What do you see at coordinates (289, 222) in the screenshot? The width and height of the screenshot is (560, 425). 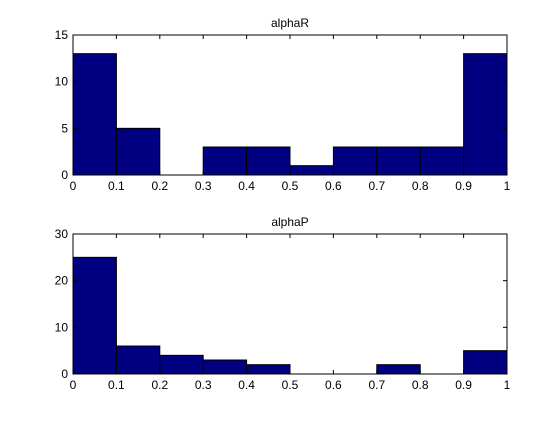 I see `chart-title: alphaP` at bounding box center [289, 222].